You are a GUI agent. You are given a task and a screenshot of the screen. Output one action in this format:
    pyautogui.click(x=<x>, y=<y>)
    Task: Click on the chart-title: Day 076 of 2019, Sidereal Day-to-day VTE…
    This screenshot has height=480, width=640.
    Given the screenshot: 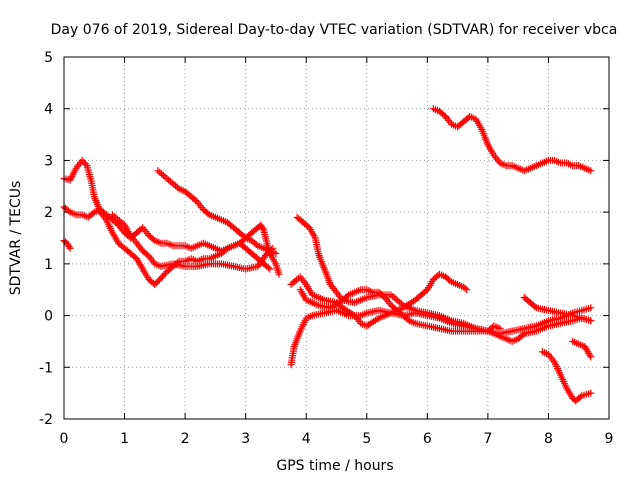 What is the action you would take?
    pyautogui.click(x=334, y=30)
    